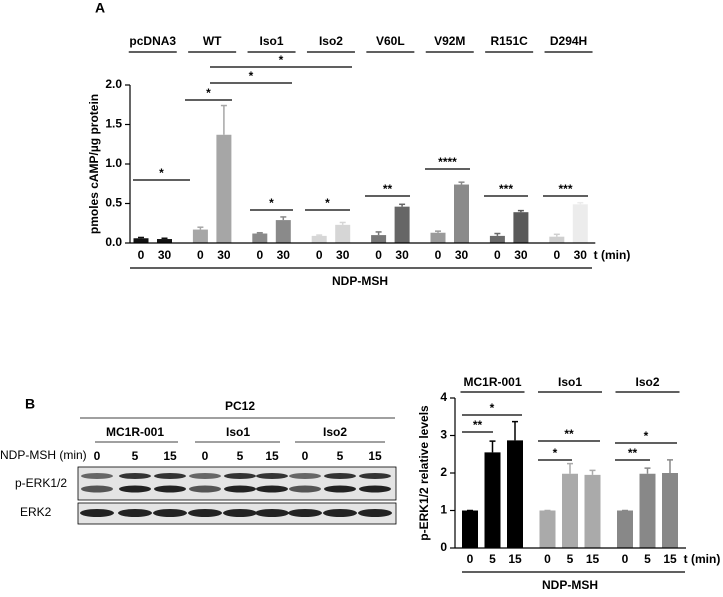 This screenshot has height=597, width=723. I want to click on significance-label: ****, so click(447, 162).